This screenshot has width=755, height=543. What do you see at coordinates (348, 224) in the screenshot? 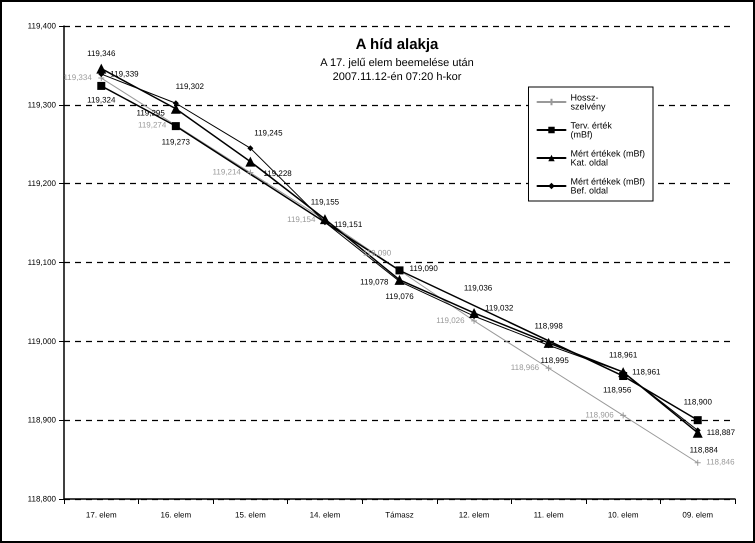
I see `data-label: 119,151` at bounding box center [348, 224].